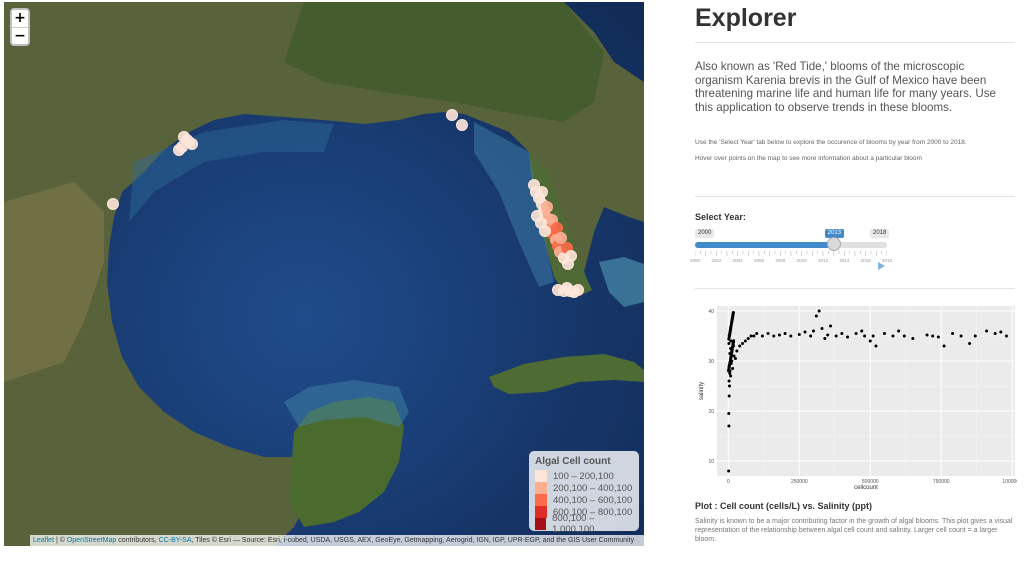 This screenshot has height=565, width=1024. Describe the element at coordinates (91, 540) in the screenshot. I see `osm-link: OpenStreetMap` at that location.